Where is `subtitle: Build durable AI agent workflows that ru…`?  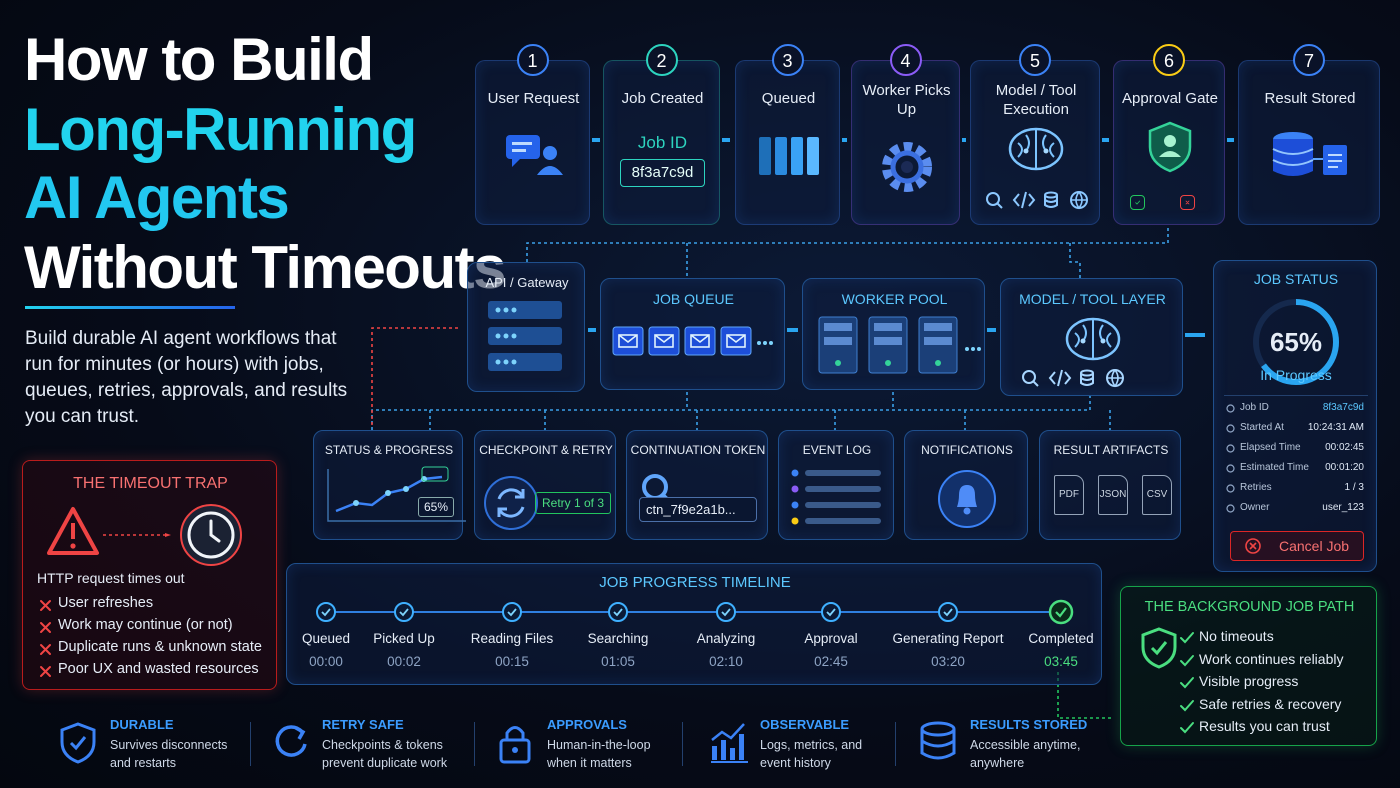 subtitle: Build durable AI agent workflows that ru… is located at coordinates (186, 377).